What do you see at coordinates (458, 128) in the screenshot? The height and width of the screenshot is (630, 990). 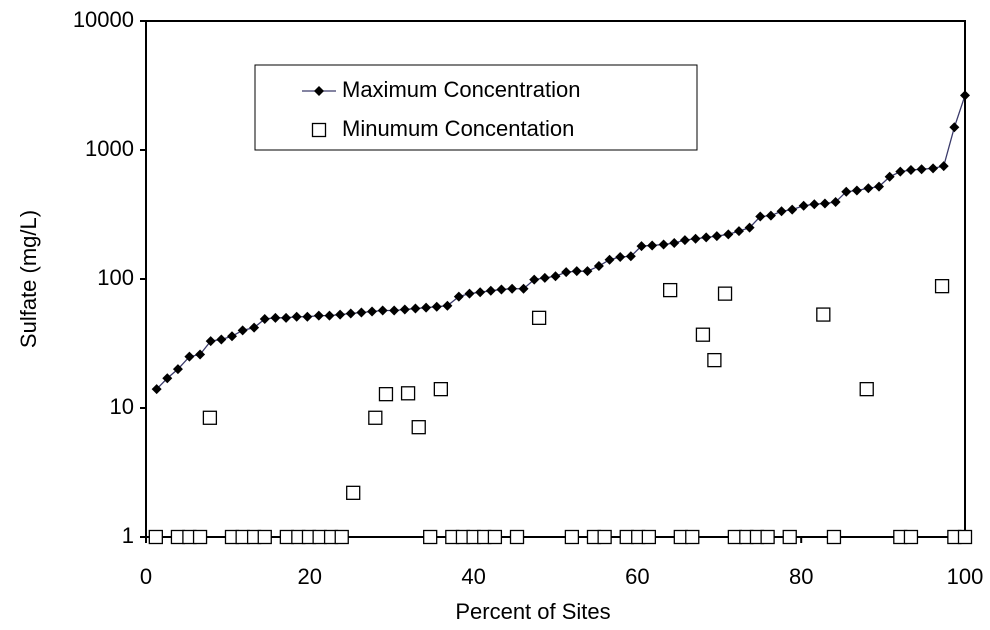 I see `legend-label: Minumum Concentation` at bounding box center [458, 128].